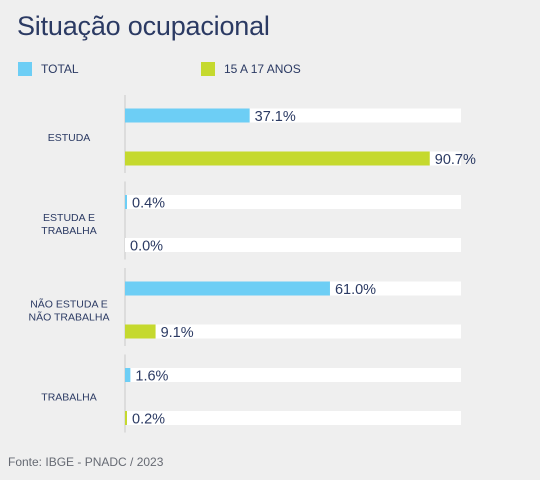 The height and width of the screenshot is (480, 540). What do you see at coordinates (60, 69) in the screenshot?
I see `legend-label-total: TOTAL` at bounding box center [60, 69].